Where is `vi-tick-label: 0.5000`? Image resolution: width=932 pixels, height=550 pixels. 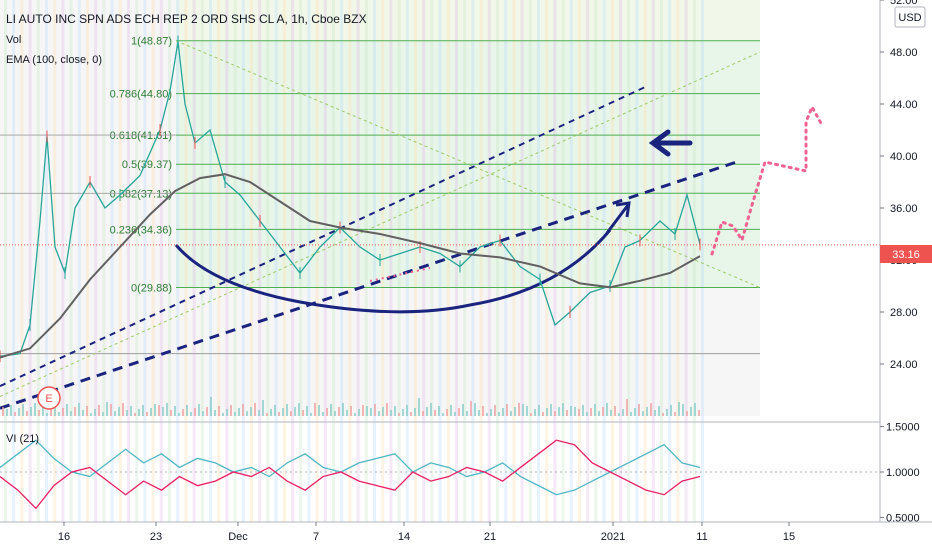
vi-tick-label: 0.5000 is located at coordinates (903, 518).